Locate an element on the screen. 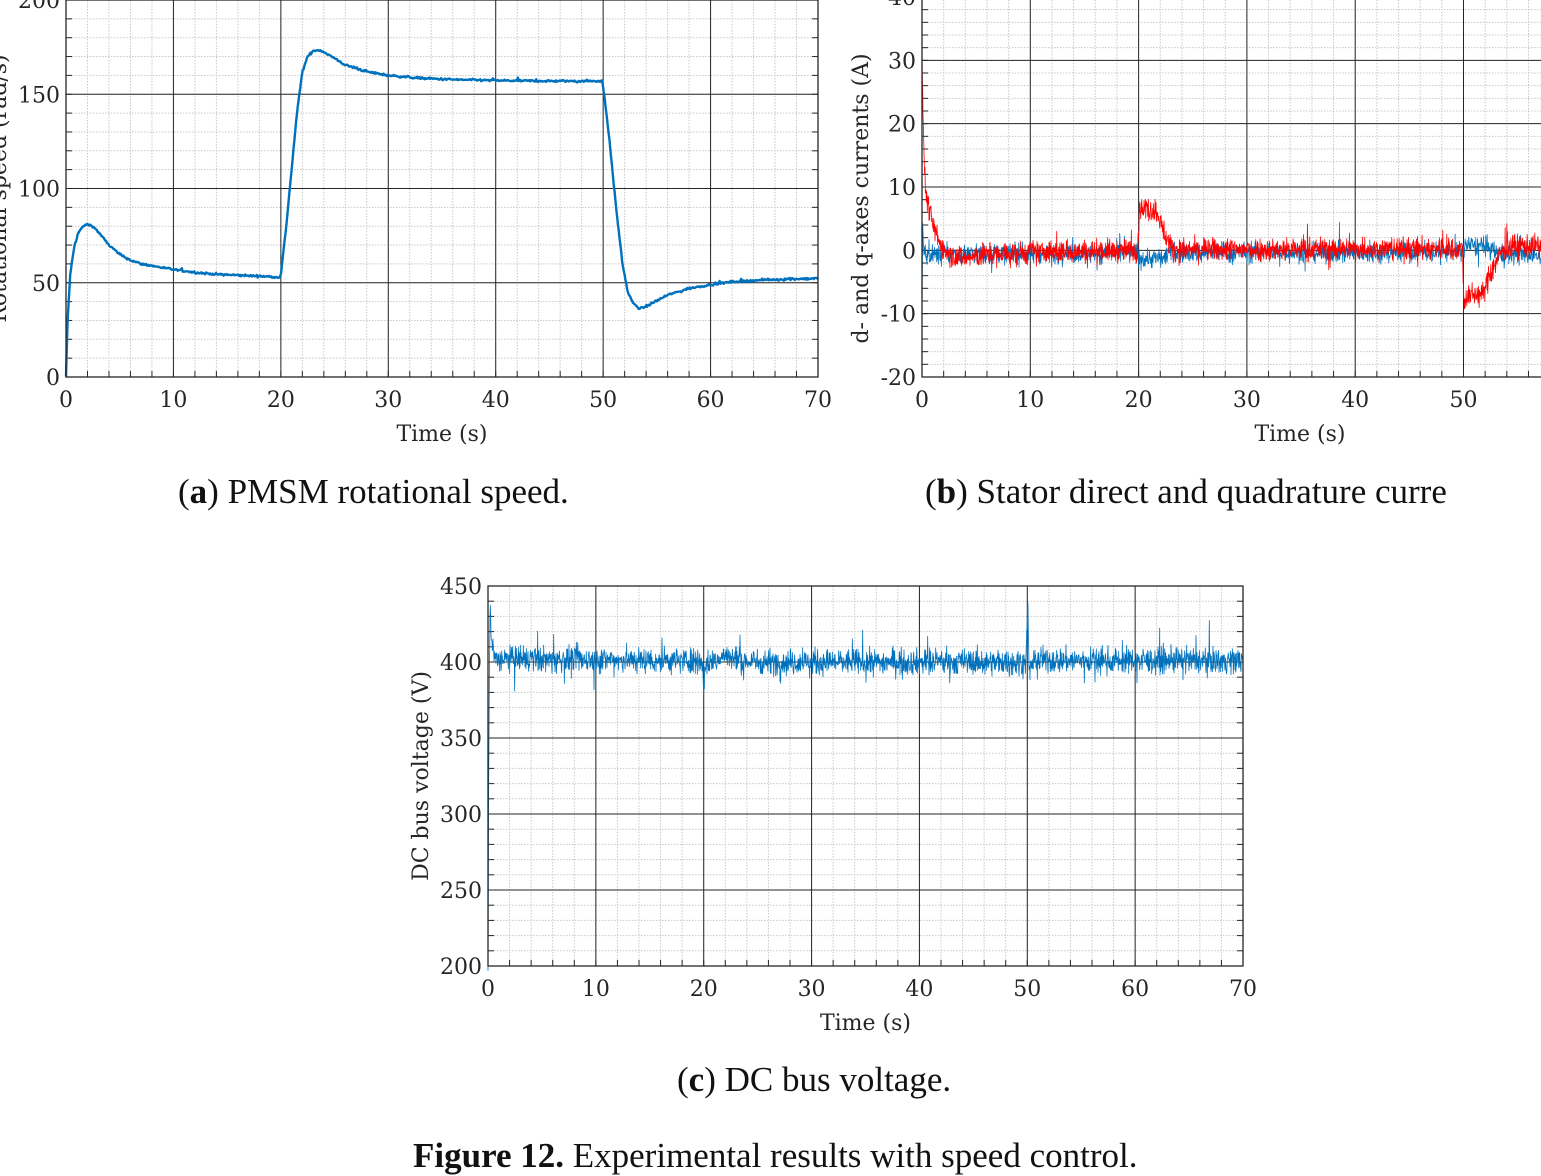 This screenshot has width=1541, height=1176. y-tick-label: 100 is located at coordinates (39, 190).